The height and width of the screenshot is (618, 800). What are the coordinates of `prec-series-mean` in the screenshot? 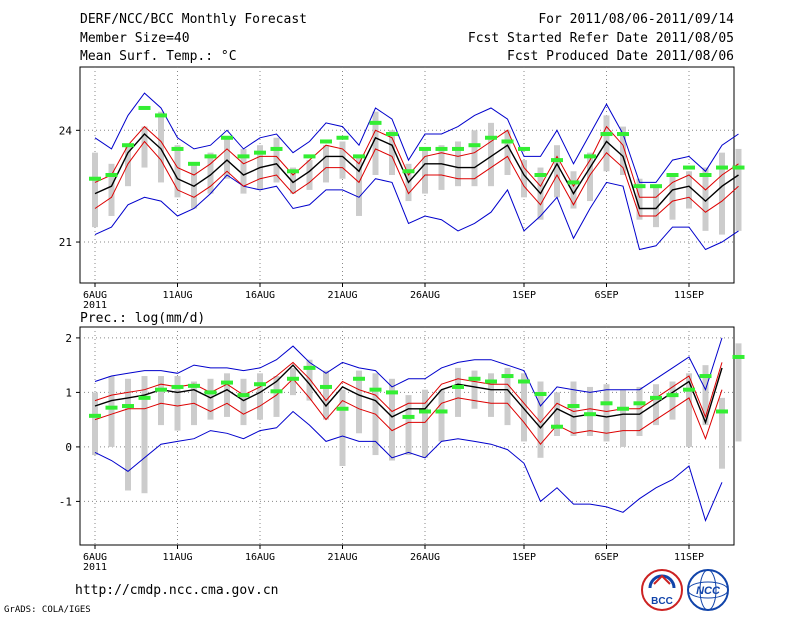 It's located at (408, 396).